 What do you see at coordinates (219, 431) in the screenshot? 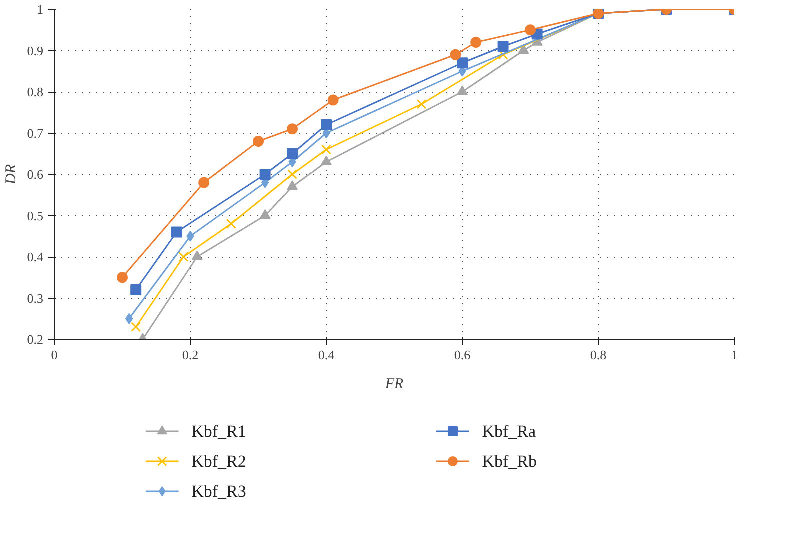
I see `legend-label: Kbf_R1` at bounding box center [219, 431].